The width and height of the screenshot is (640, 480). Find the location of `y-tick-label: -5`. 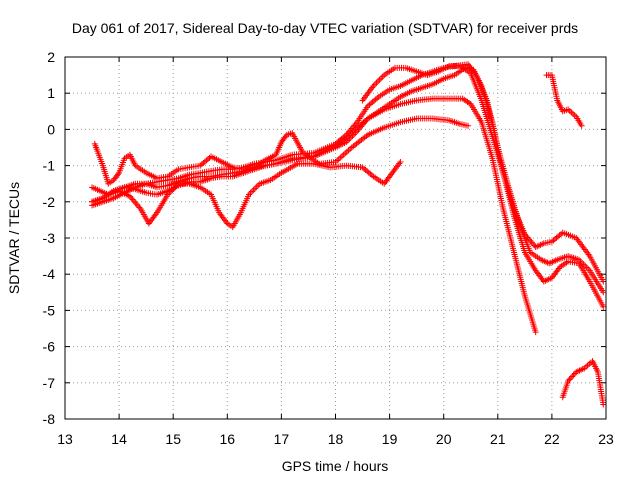

y-tick-label: -5 is located at coordinates (49, 310).